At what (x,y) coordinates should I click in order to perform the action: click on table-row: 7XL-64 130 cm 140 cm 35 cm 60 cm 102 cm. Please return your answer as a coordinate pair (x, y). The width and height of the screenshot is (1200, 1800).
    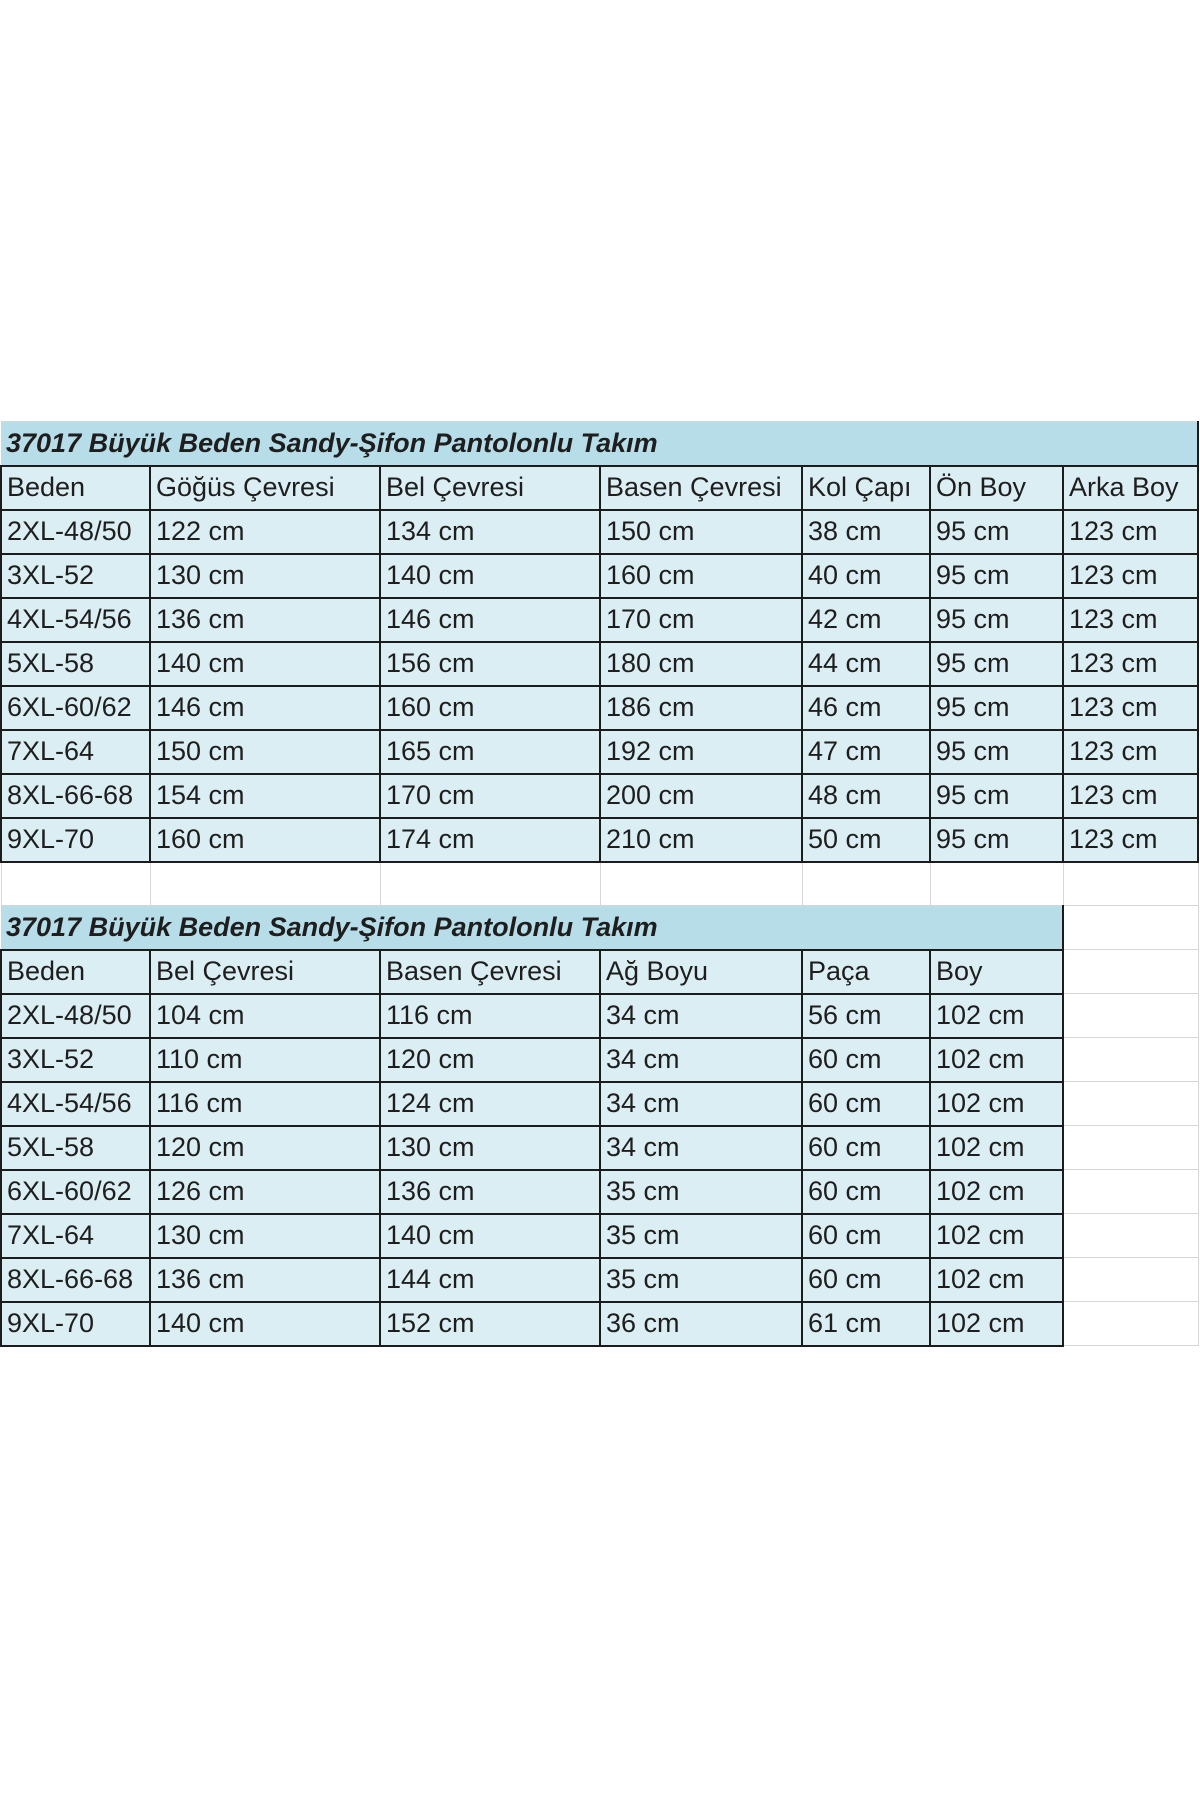
    Looking at the image, I should click on (599, 1235).